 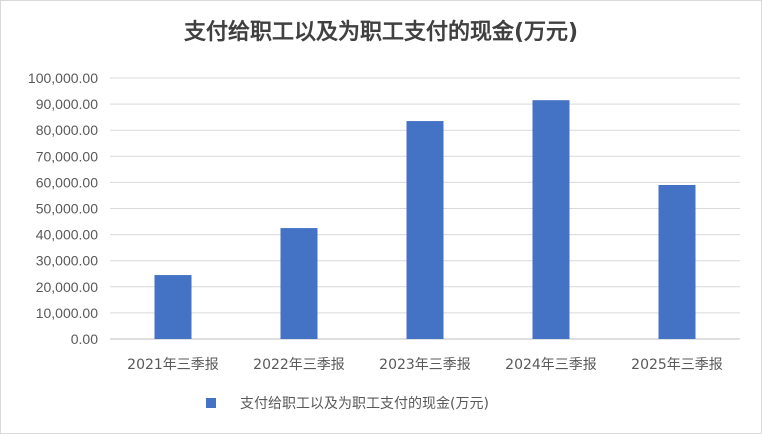 What do you see at coordinates (551, 365) in the screenshot?
I see `x-category-label: 2024年三季报` at bounding box center [551, 365].